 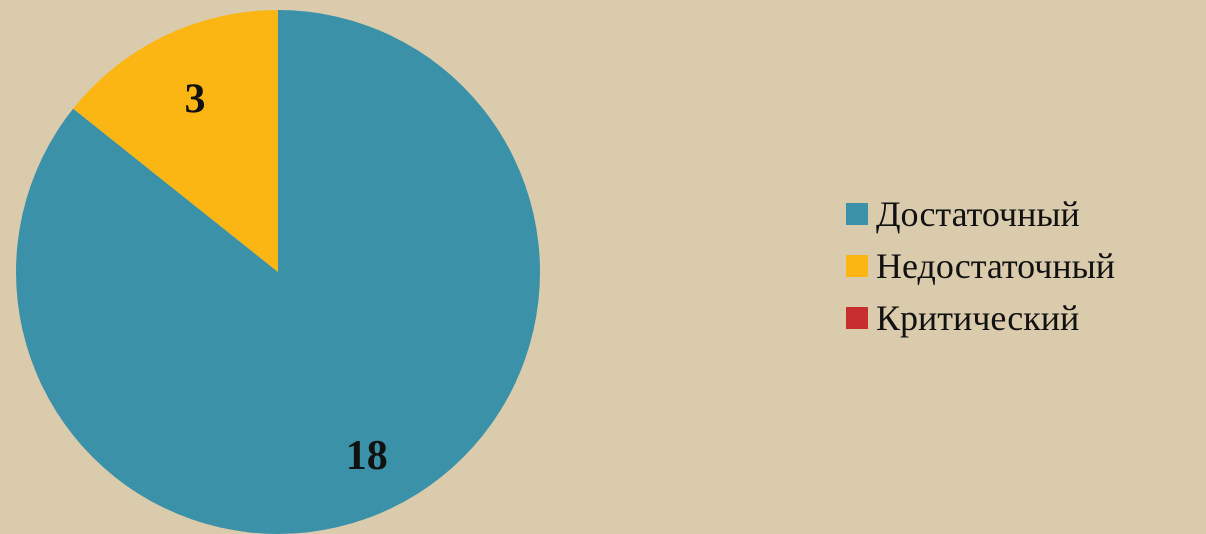 I want to click on legend-label-nedostatochny: Недостаточный, so click(x=996, y=266).